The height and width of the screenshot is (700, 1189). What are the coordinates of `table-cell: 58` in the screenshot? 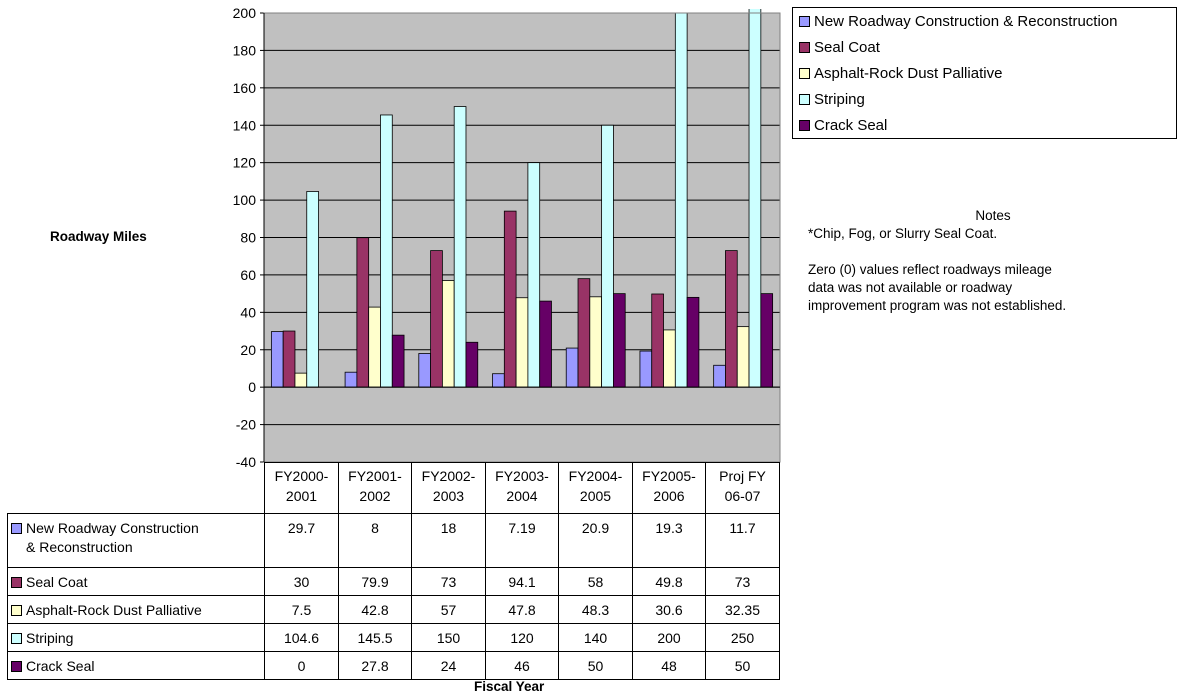 It's located at (595, 581).